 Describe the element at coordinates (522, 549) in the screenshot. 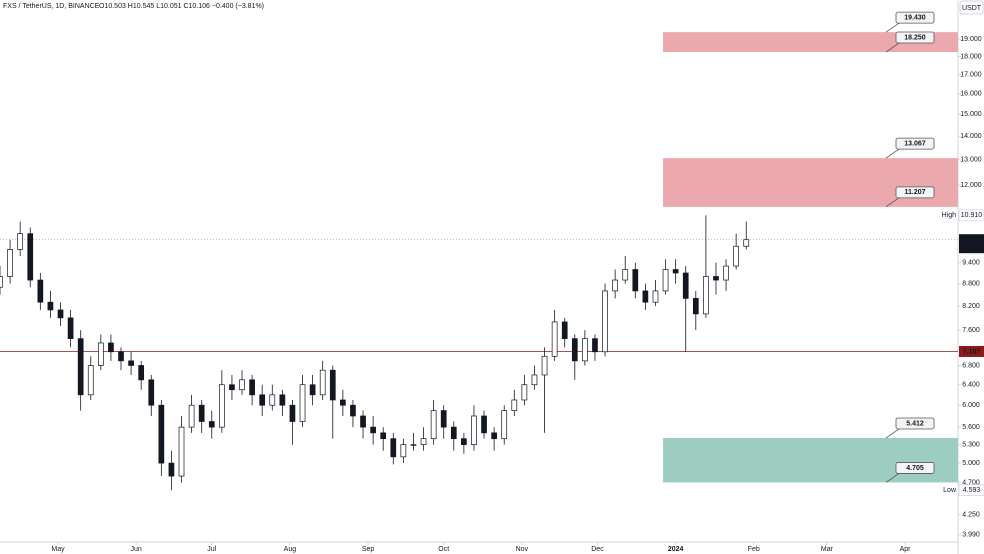

I see `x-tick-label: Nov` at that location.